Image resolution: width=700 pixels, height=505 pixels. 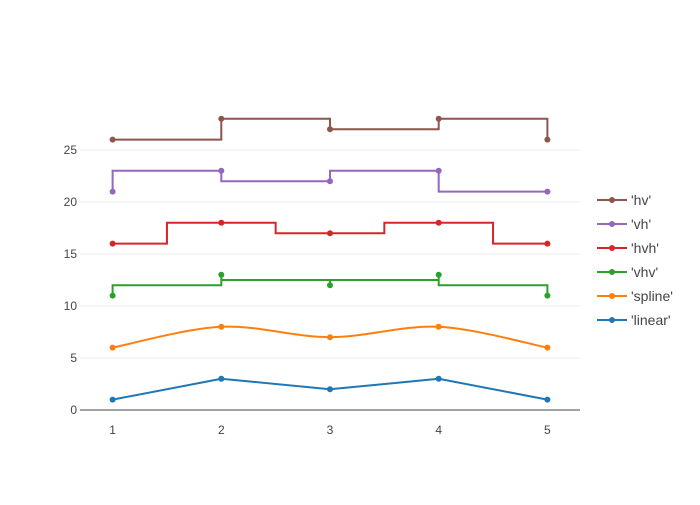 I want to click on x-tick-label: 3, so click(x=330, y=430).